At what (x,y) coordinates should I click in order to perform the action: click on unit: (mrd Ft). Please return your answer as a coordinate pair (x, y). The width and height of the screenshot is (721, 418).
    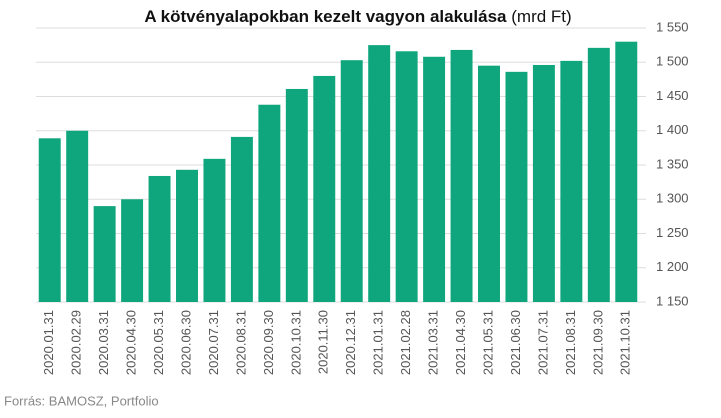
    Looking at the image, I should click on (541, 16).